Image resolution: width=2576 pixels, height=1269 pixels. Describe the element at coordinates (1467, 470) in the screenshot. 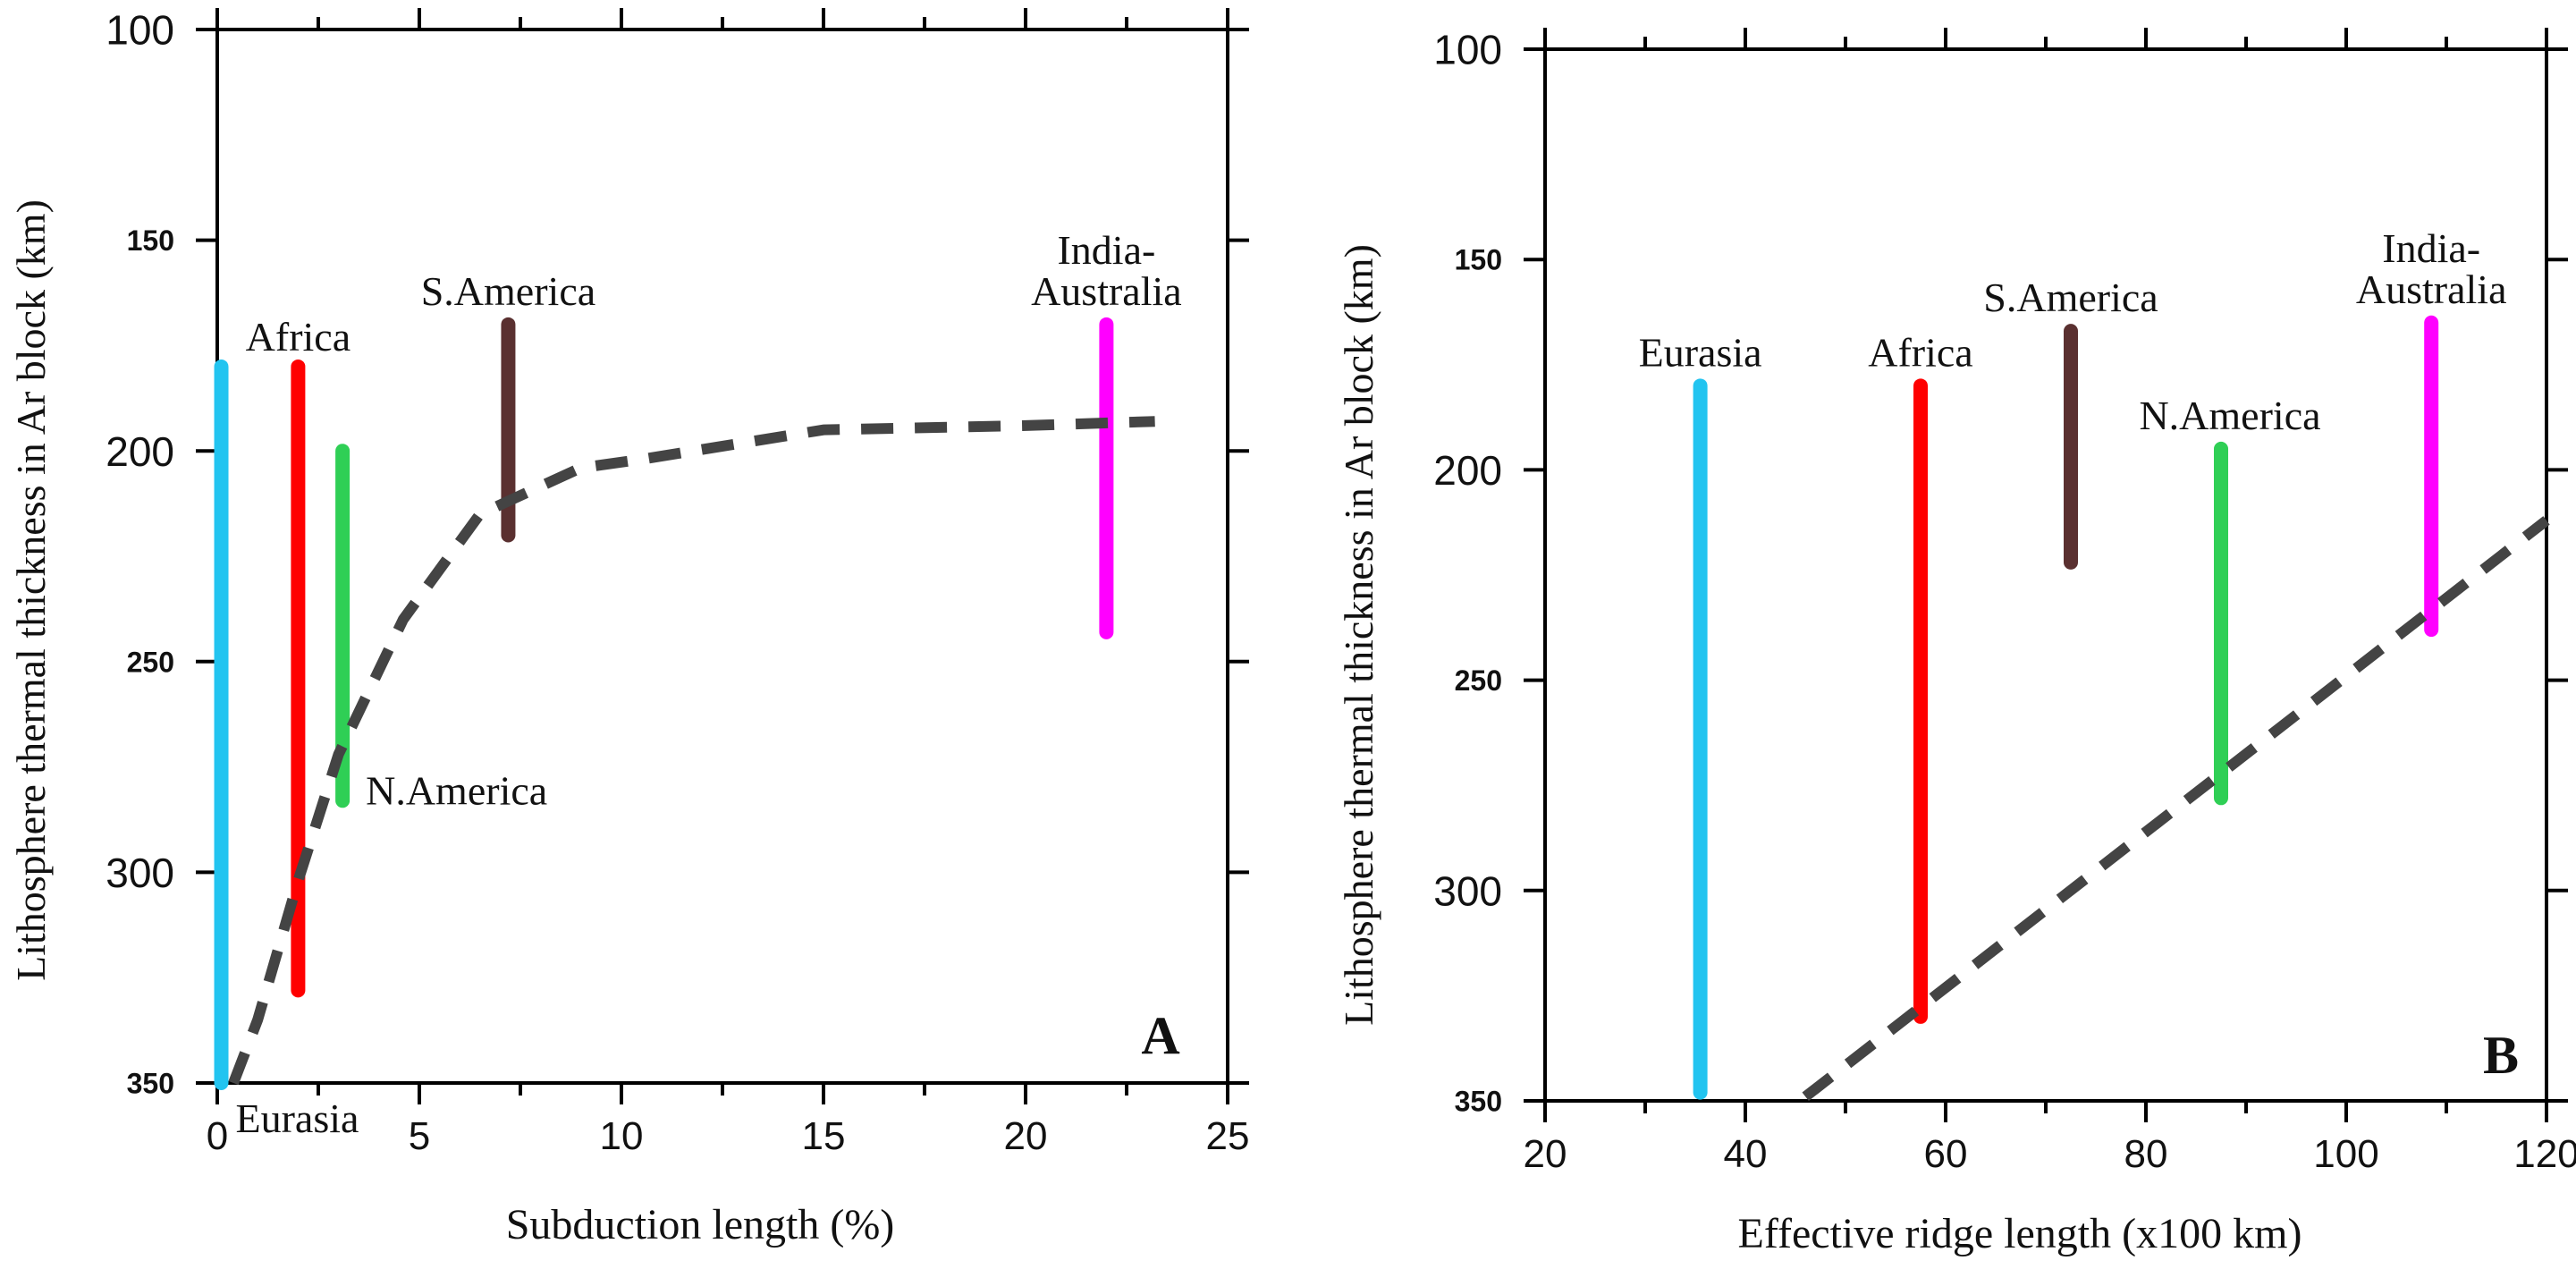

I see `panel-b-y-tick-label: 200` at that location.